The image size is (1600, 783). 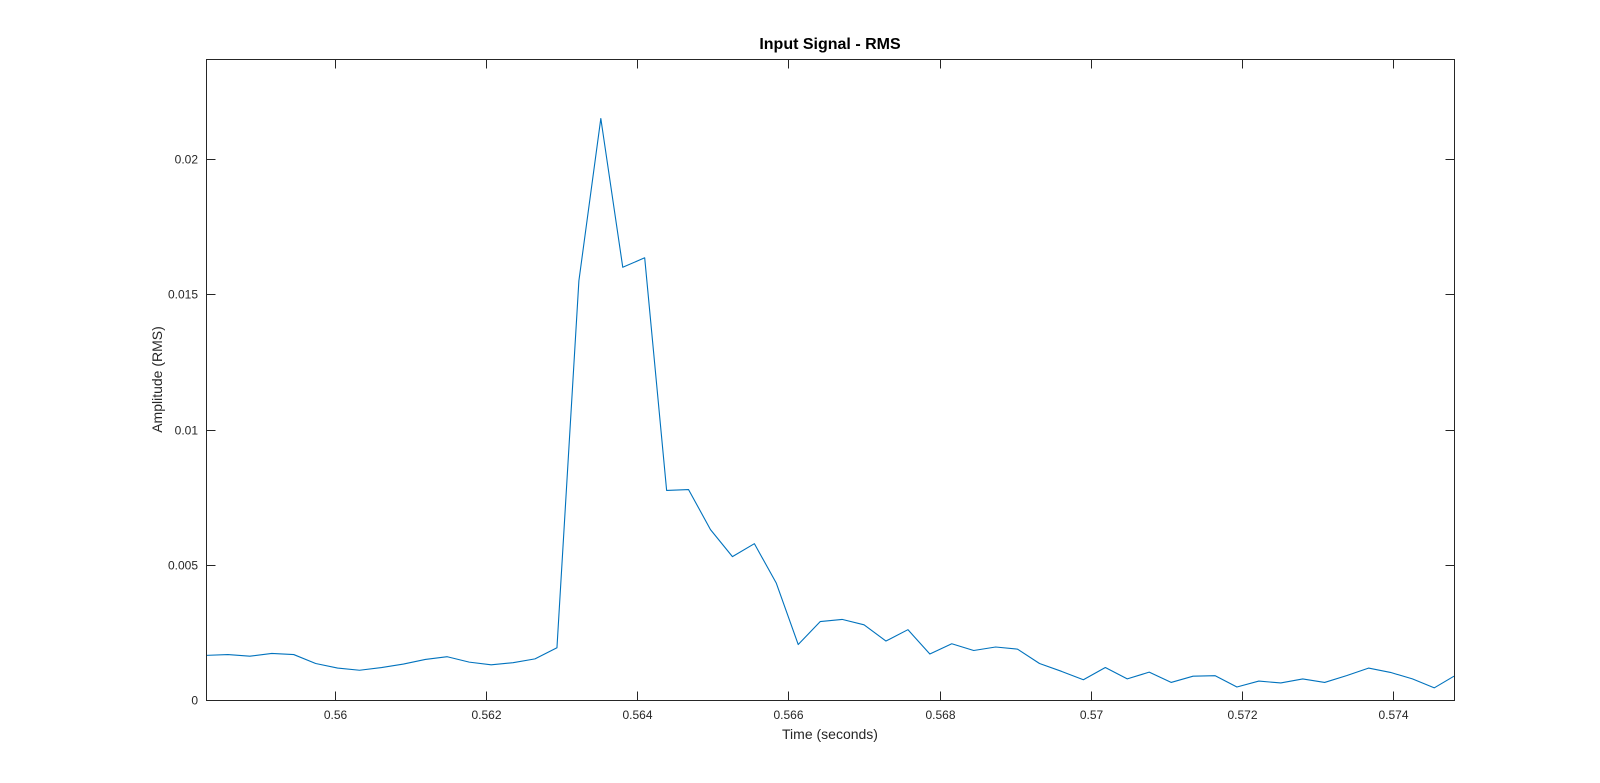 I want to click on y-tick-label: 0.015, so click(x=183, y=295).